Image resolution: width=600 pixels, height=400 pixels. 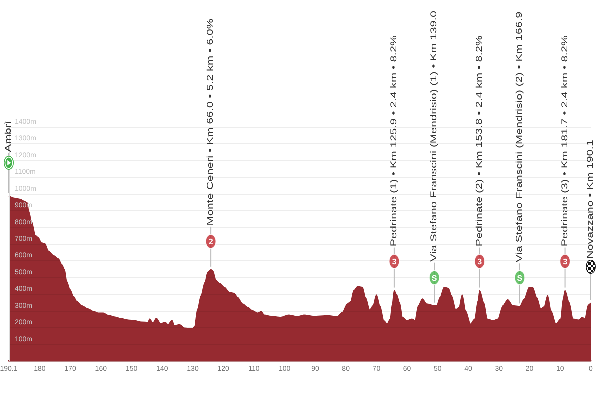 What do you see at coordinates (479, 141) in the screenshot?
I see `annotation: Pedrinate (2) • Km 153.8 • 2.4 km • 8.2%` at bounding box center [479, 141].